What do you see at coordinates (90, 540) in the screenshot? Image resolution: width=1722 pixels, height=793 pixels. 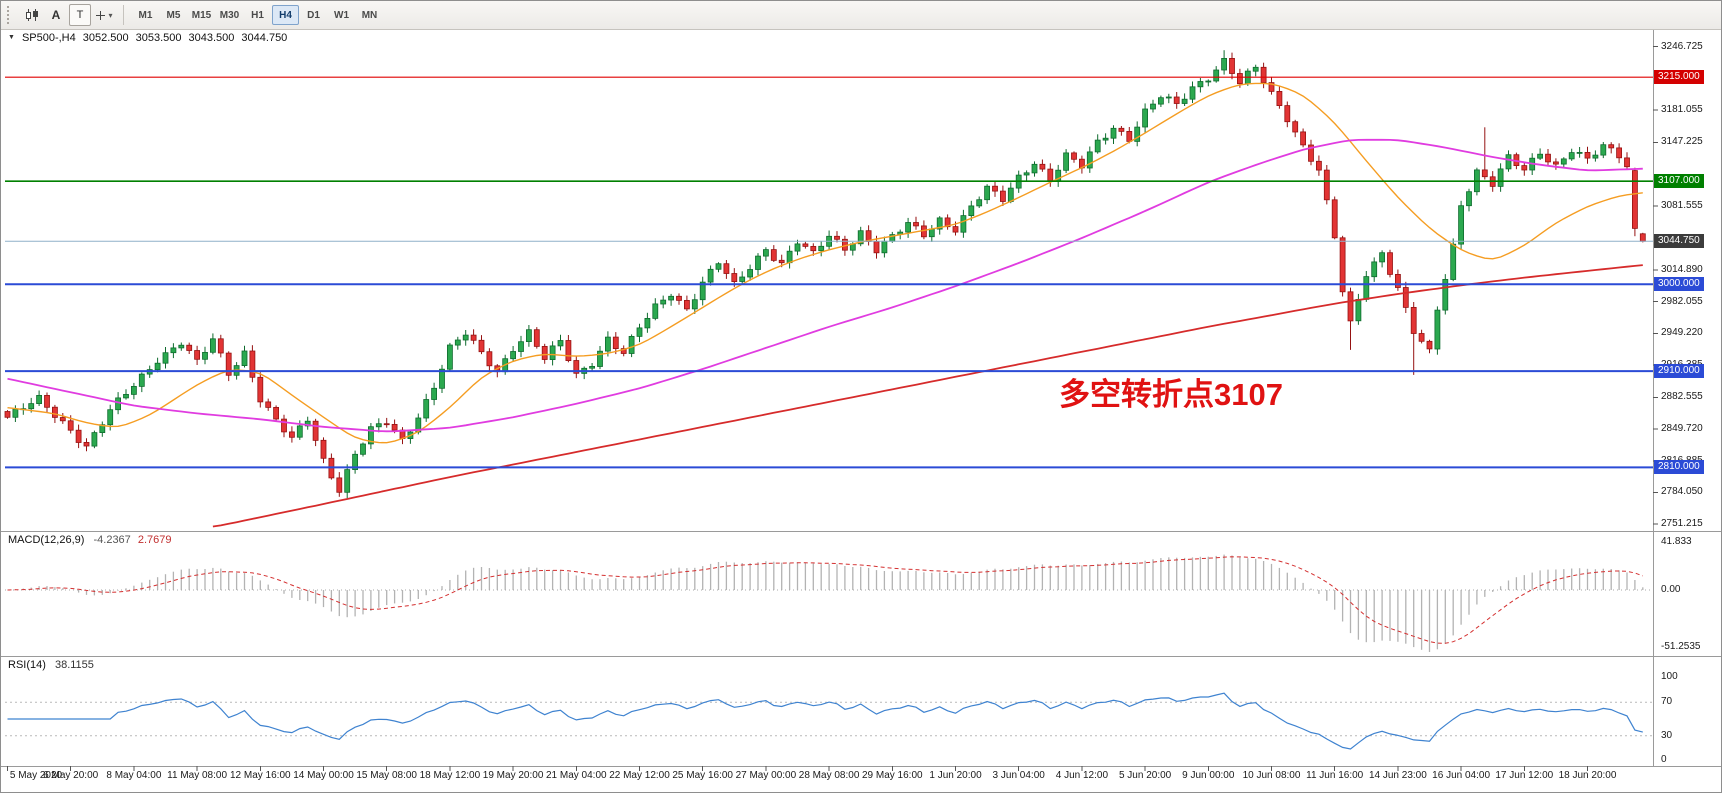 I see `macd-label: MACD(12,26,9) -4.2367 2.7679` at bounding box center [90, 540].